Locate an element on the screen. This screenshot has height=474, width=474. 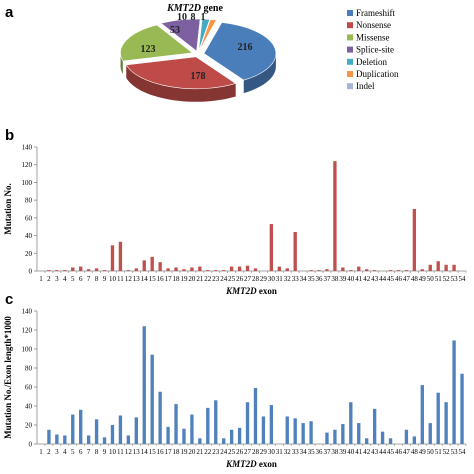
pie-slice-indel is located at coordinates (208, 35).